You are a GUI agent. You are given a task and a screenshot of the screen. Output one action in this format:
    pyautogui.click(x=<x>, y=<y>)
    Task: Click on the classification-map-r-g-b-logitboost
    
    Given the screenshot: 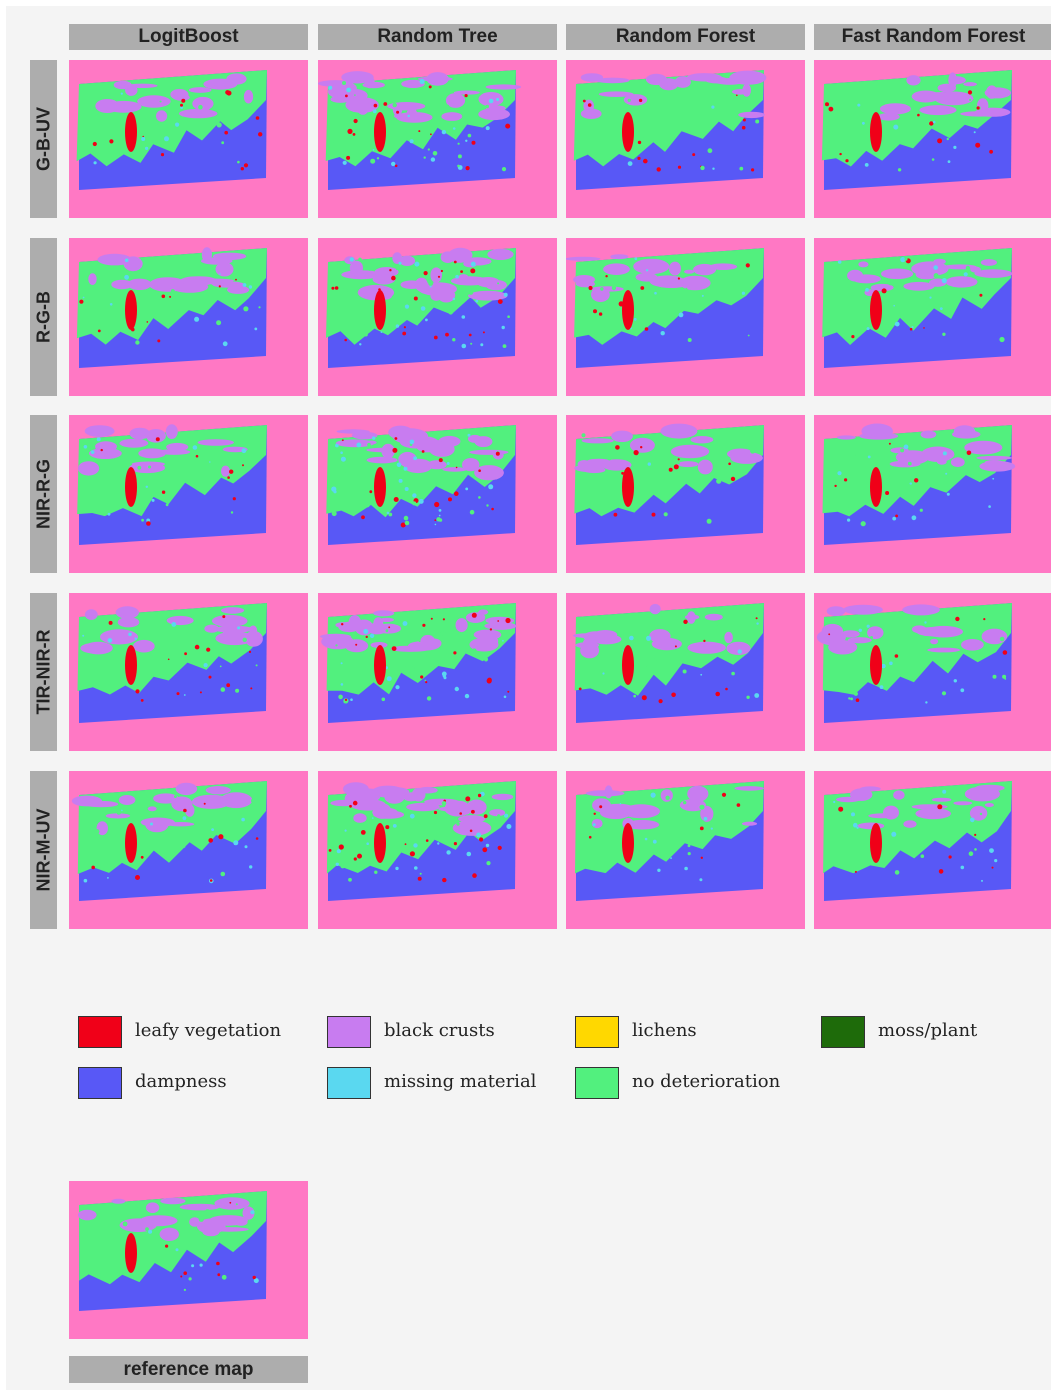 What is the action you would take?
    pyautogui.click(x=188, y=317)
    